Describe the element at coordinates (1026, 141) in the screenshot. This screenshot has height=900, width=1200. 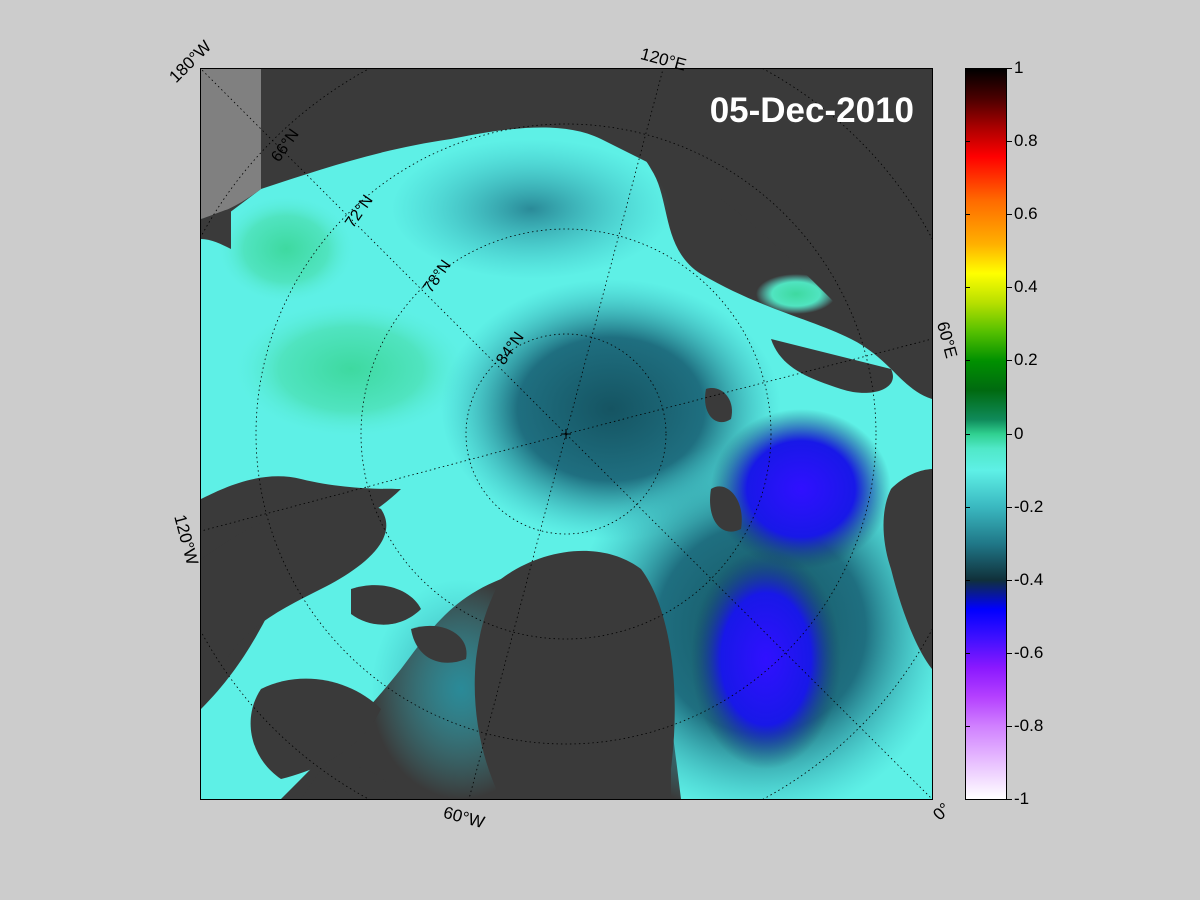
I see `colorbar-tick-label: 0.8` at that location.